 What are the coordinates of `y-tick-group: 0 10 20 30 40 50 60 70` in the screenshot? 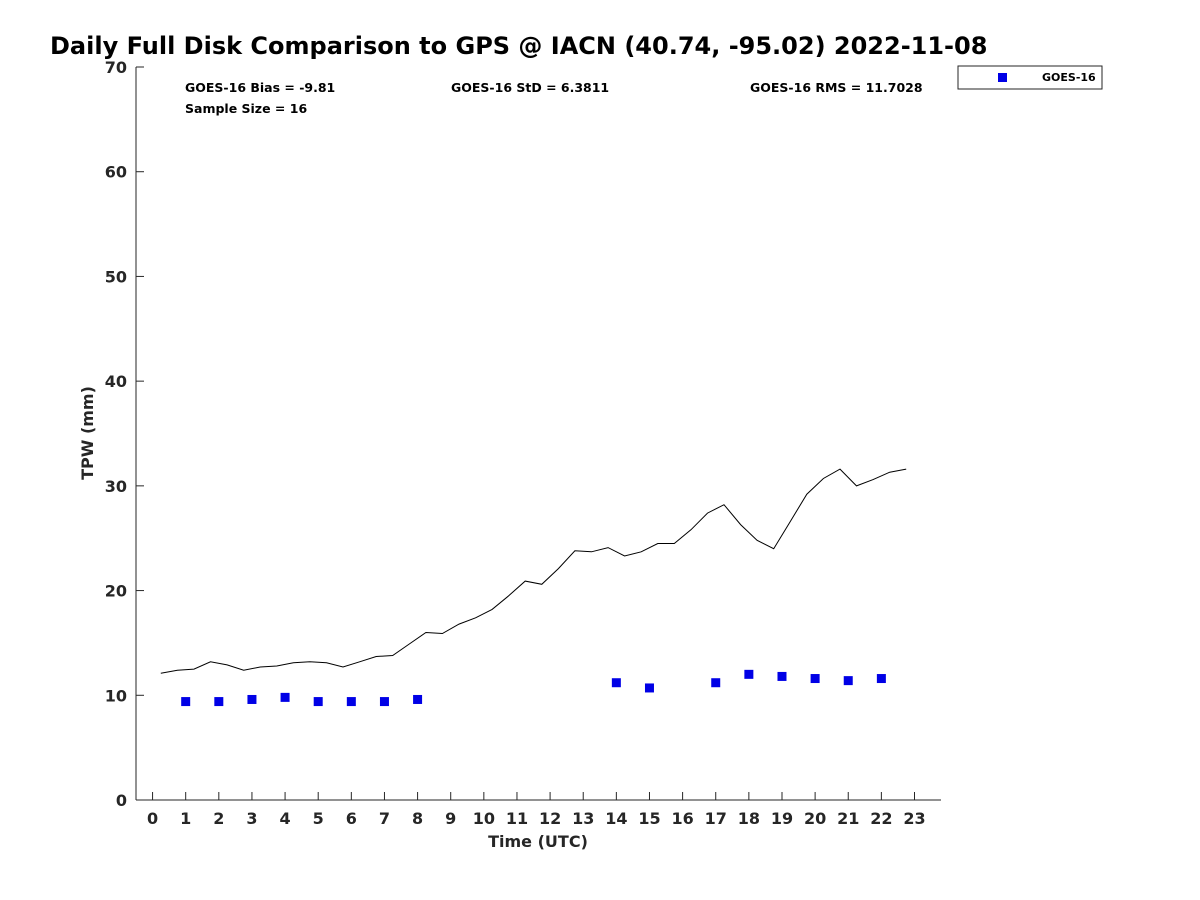 It's located at (124, 434).